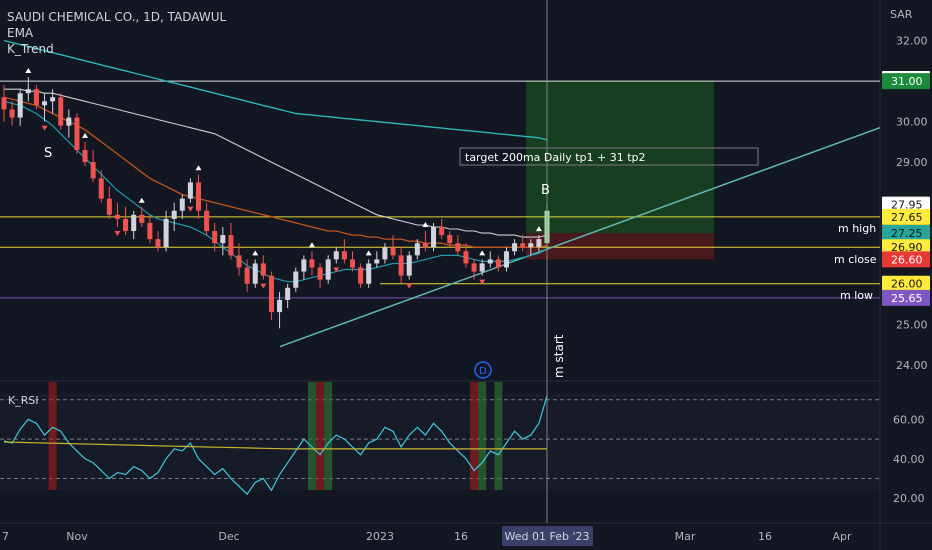 The height and width of the screenshot is (550, 932). Describe the element at coordinates (380, 536) in the screenshot. I see `time-tick-label: 2023` at that location.